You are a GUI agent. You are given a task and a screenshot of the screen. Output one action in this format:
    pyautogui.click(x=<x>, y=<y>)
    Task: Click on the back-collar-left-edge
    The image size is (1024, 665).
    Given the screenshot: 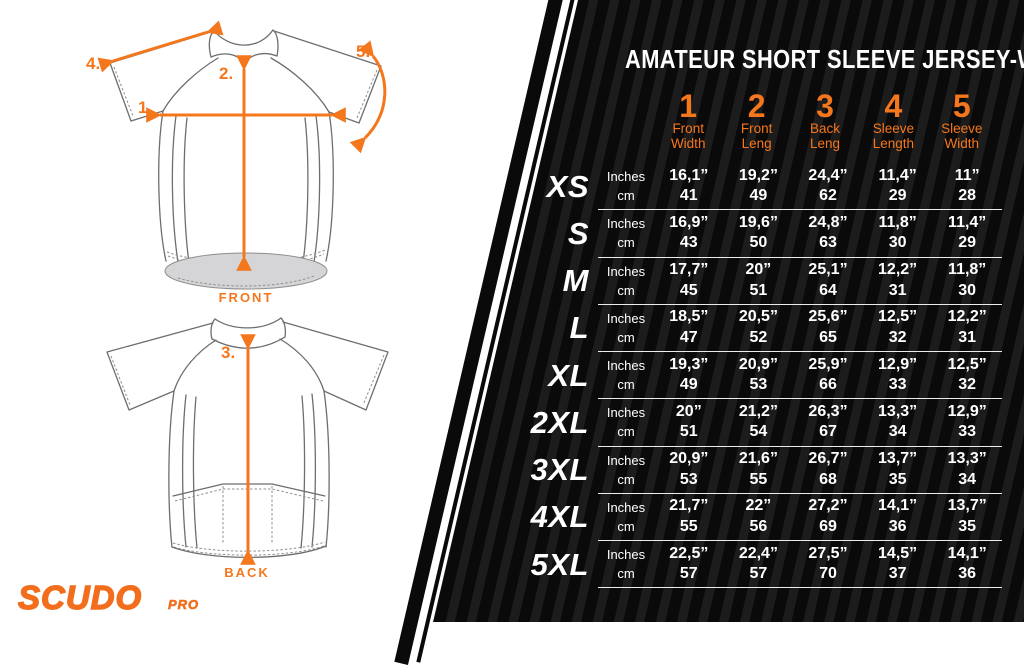 What is the action you would take?
    pyautogui.click(x=213, y=329)
    